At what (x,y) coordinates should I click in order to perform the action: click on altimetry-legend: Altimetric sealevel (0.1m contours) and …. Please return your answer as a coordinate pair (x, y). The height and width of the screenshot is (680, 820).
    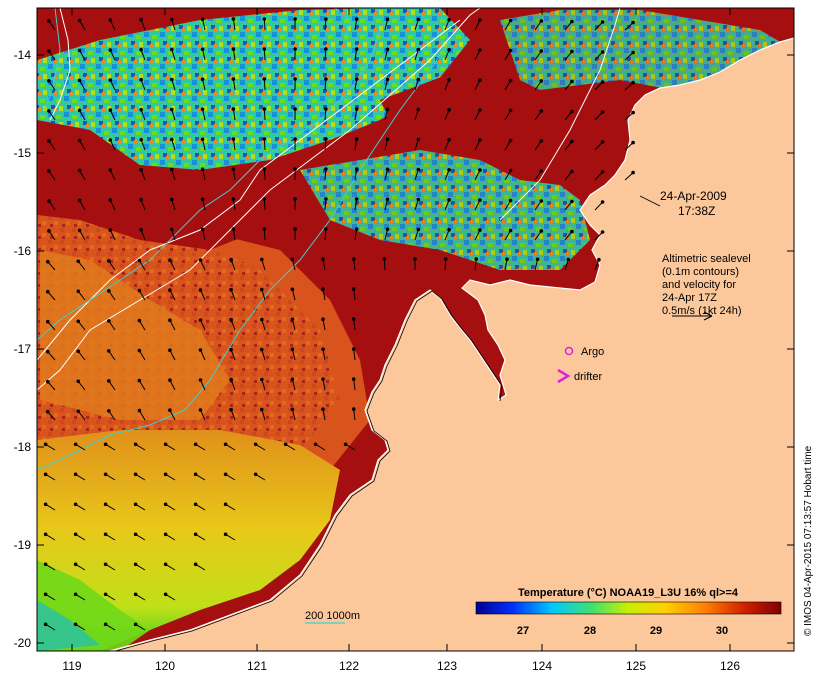
    Looking at the image, I should click on (706, 287).